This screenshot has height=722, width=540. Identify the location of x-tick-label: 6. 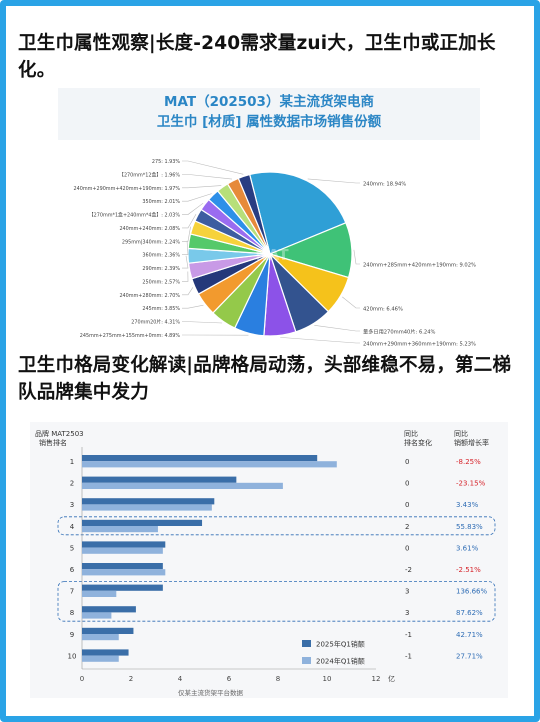
(229, 679).